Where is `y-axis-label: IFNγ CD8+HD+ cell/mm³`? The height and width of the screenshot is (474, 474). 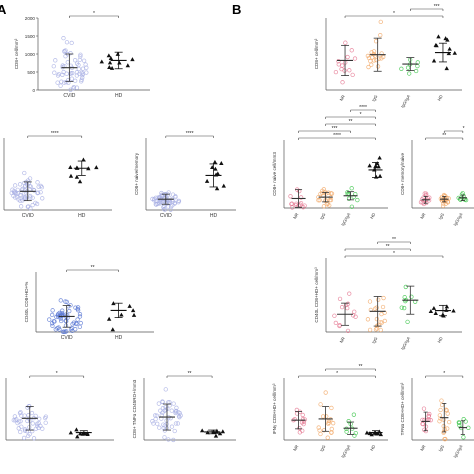
y-axis-label: IFNγ CD8+HD+ cell/mm³ is located at coordinates (274, 408).